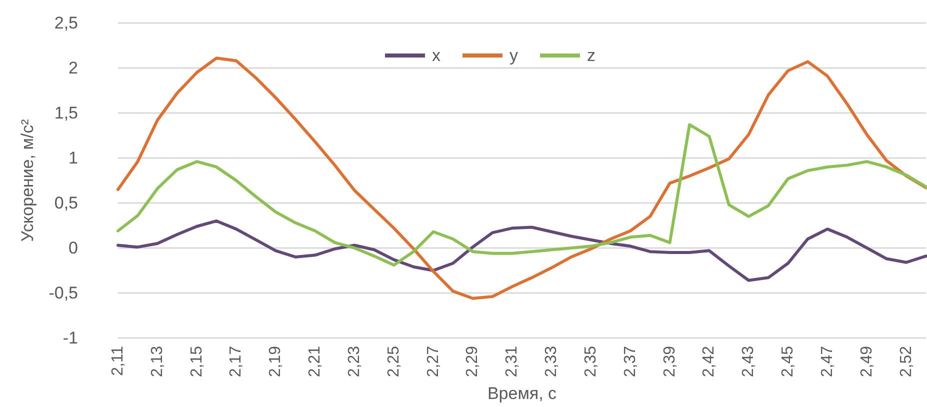  Describe the element at coordinates (788, 362) in the screenshot. I see `x-tick-label: 2,45` at that location.